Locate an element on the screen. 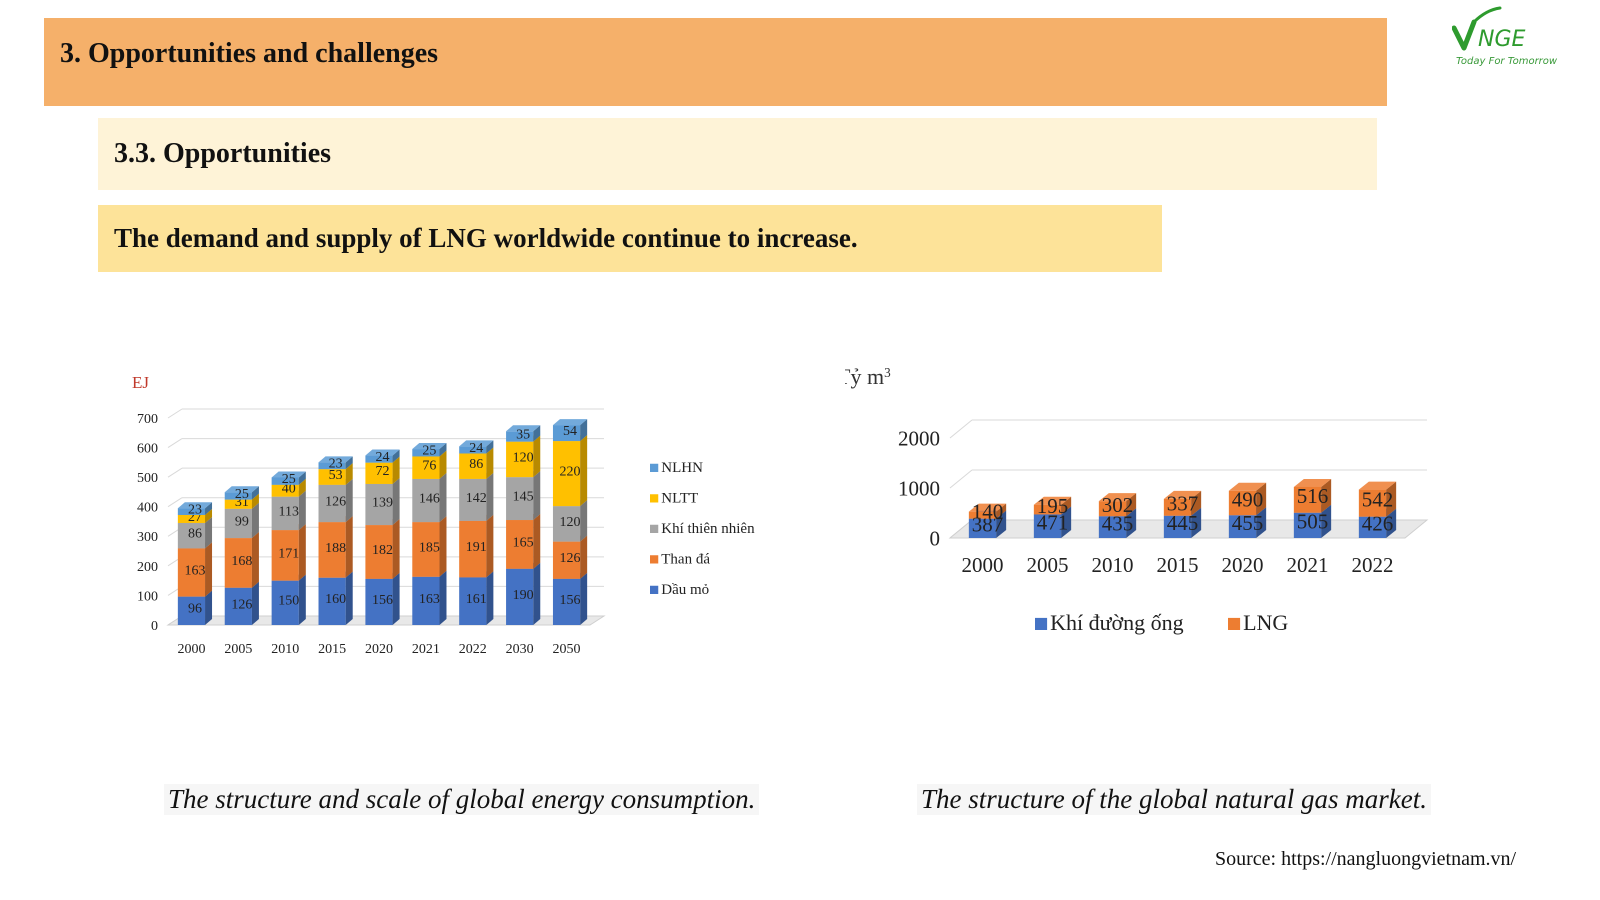 Image resolution: width=1600 pixels, height=900 pixels. y-tick-label: 100 is located at coordinates (147, 596).